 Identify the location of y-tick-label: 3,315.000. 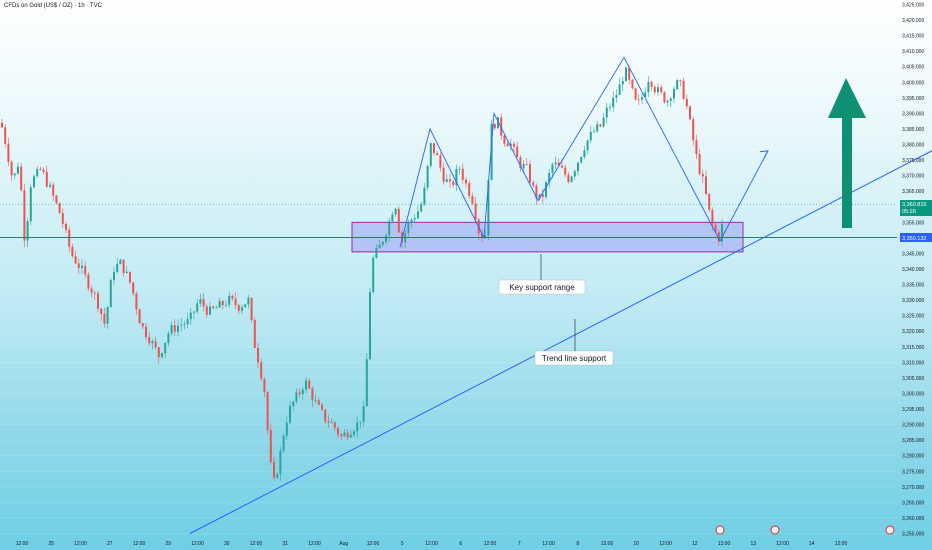
(913, 348).